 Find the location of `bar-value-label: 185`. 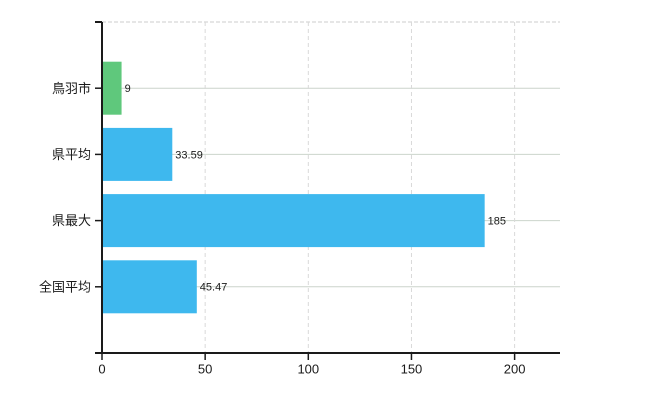

bar-value-label: 185 is located at coordinates (497, 221).